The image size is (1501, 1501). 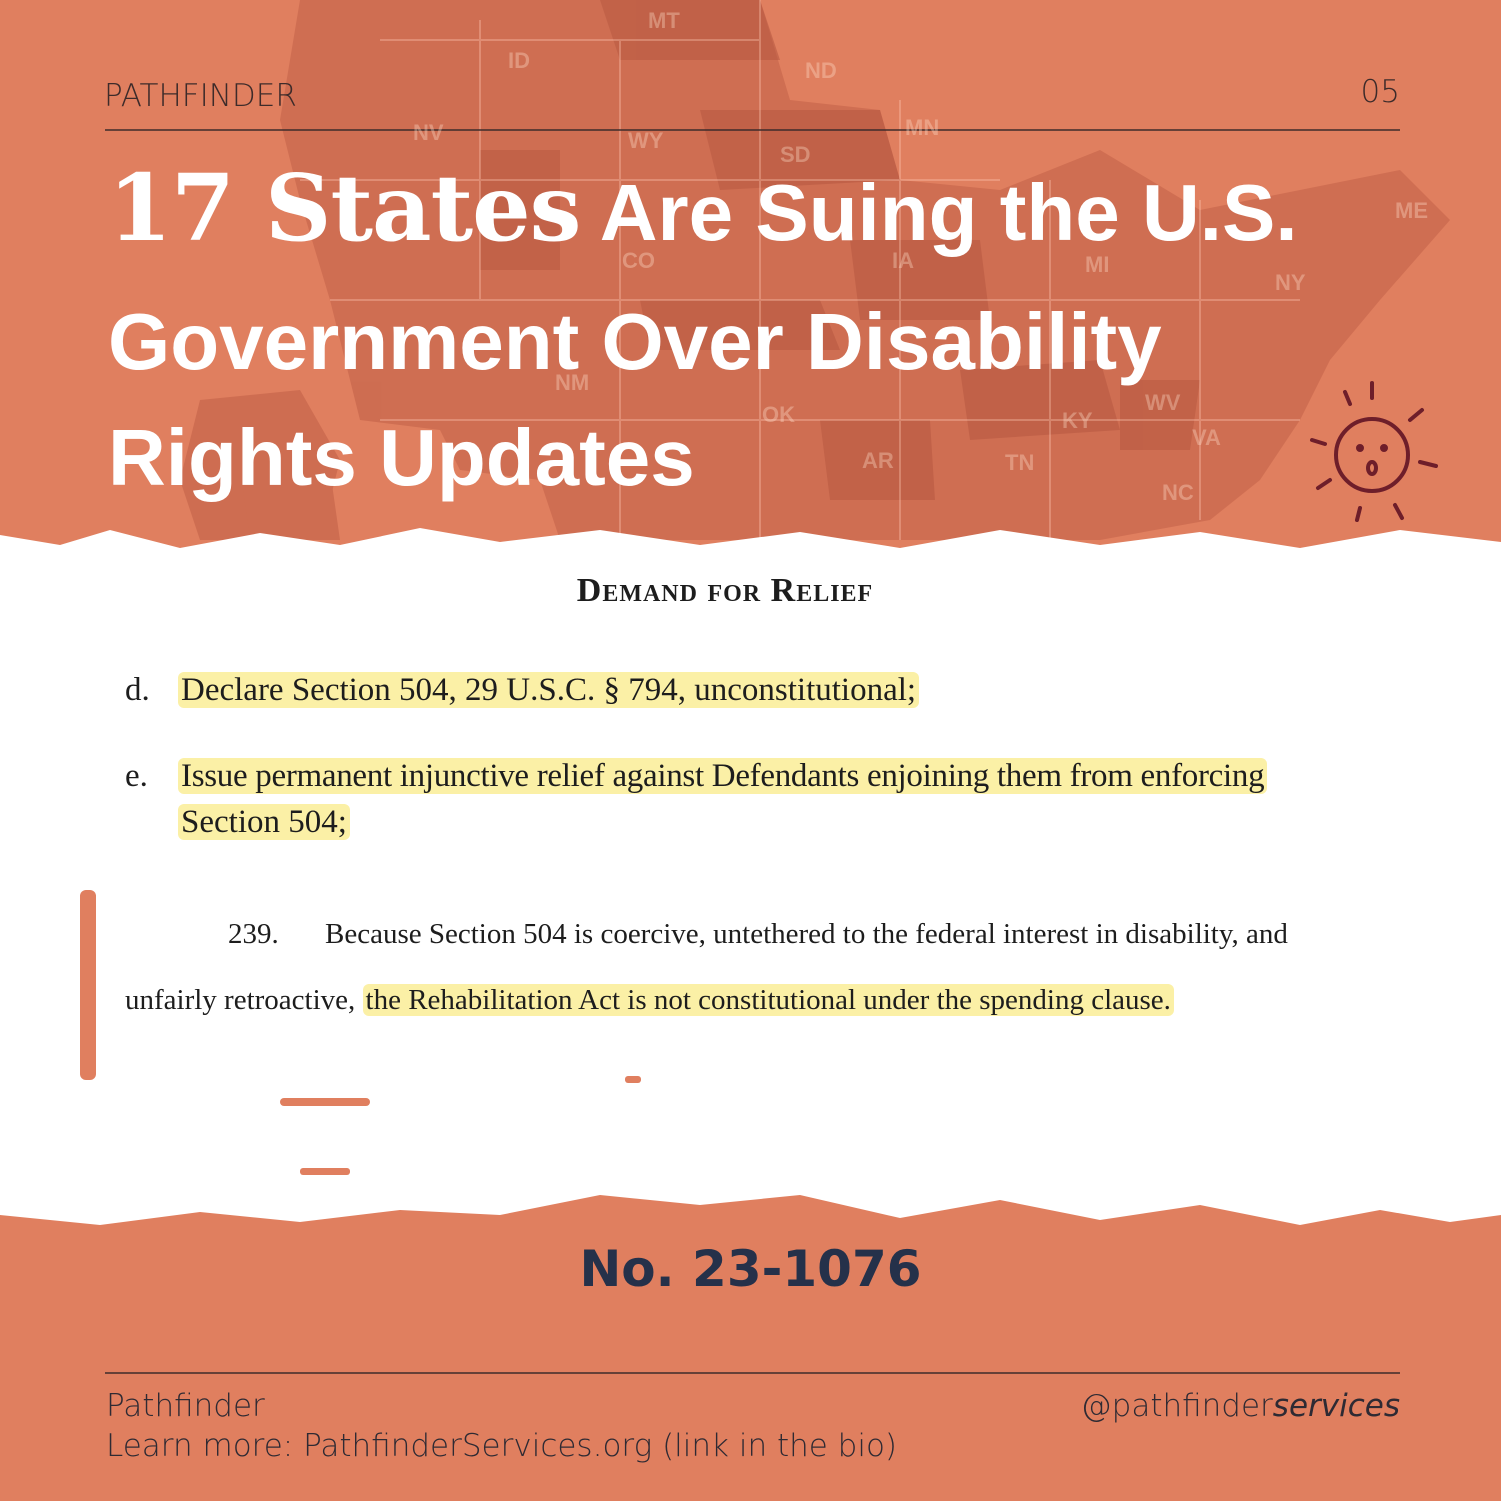 I want to click on handle-italic: services, so click(x=1336, y=1406).